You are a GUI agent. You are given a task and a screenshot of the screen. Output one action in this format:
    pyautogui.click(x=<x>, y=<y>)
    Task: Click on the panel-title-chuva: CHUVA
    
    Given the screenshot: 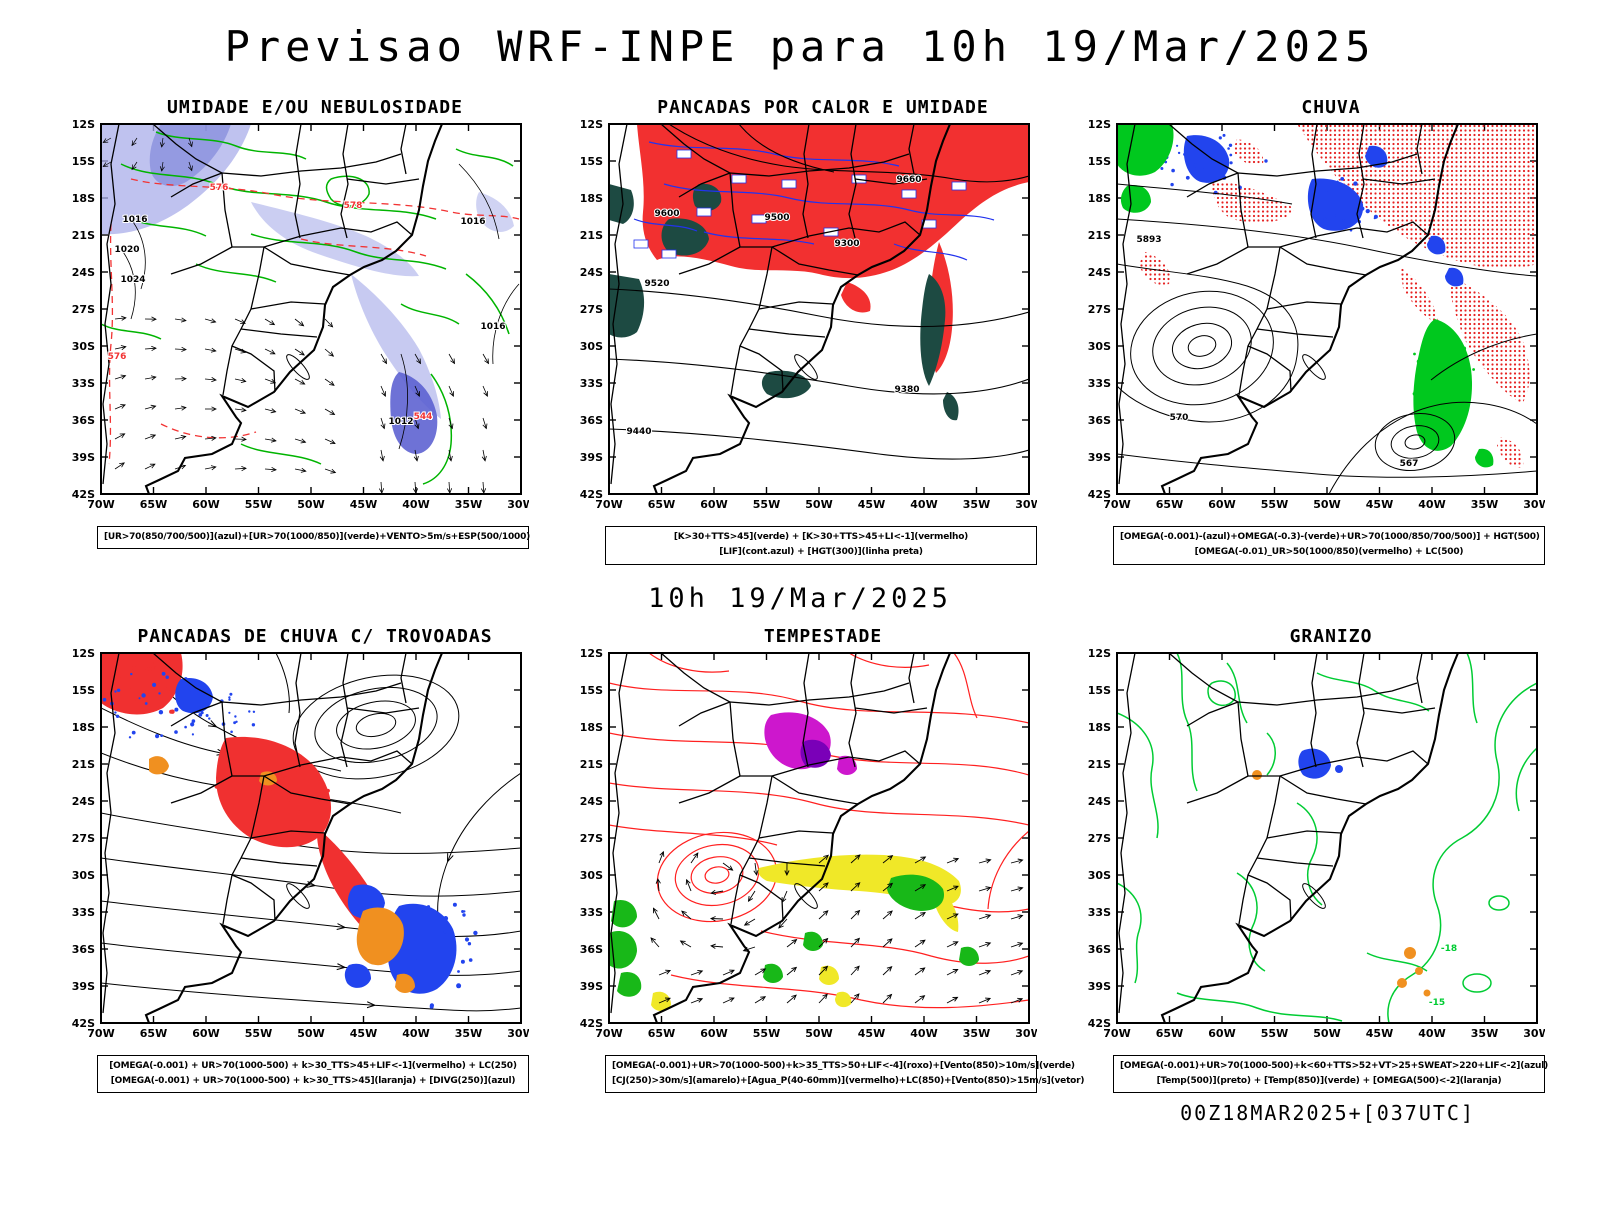 What is the action you would take?
    pyautogui.click(x=1330, y=107)
    